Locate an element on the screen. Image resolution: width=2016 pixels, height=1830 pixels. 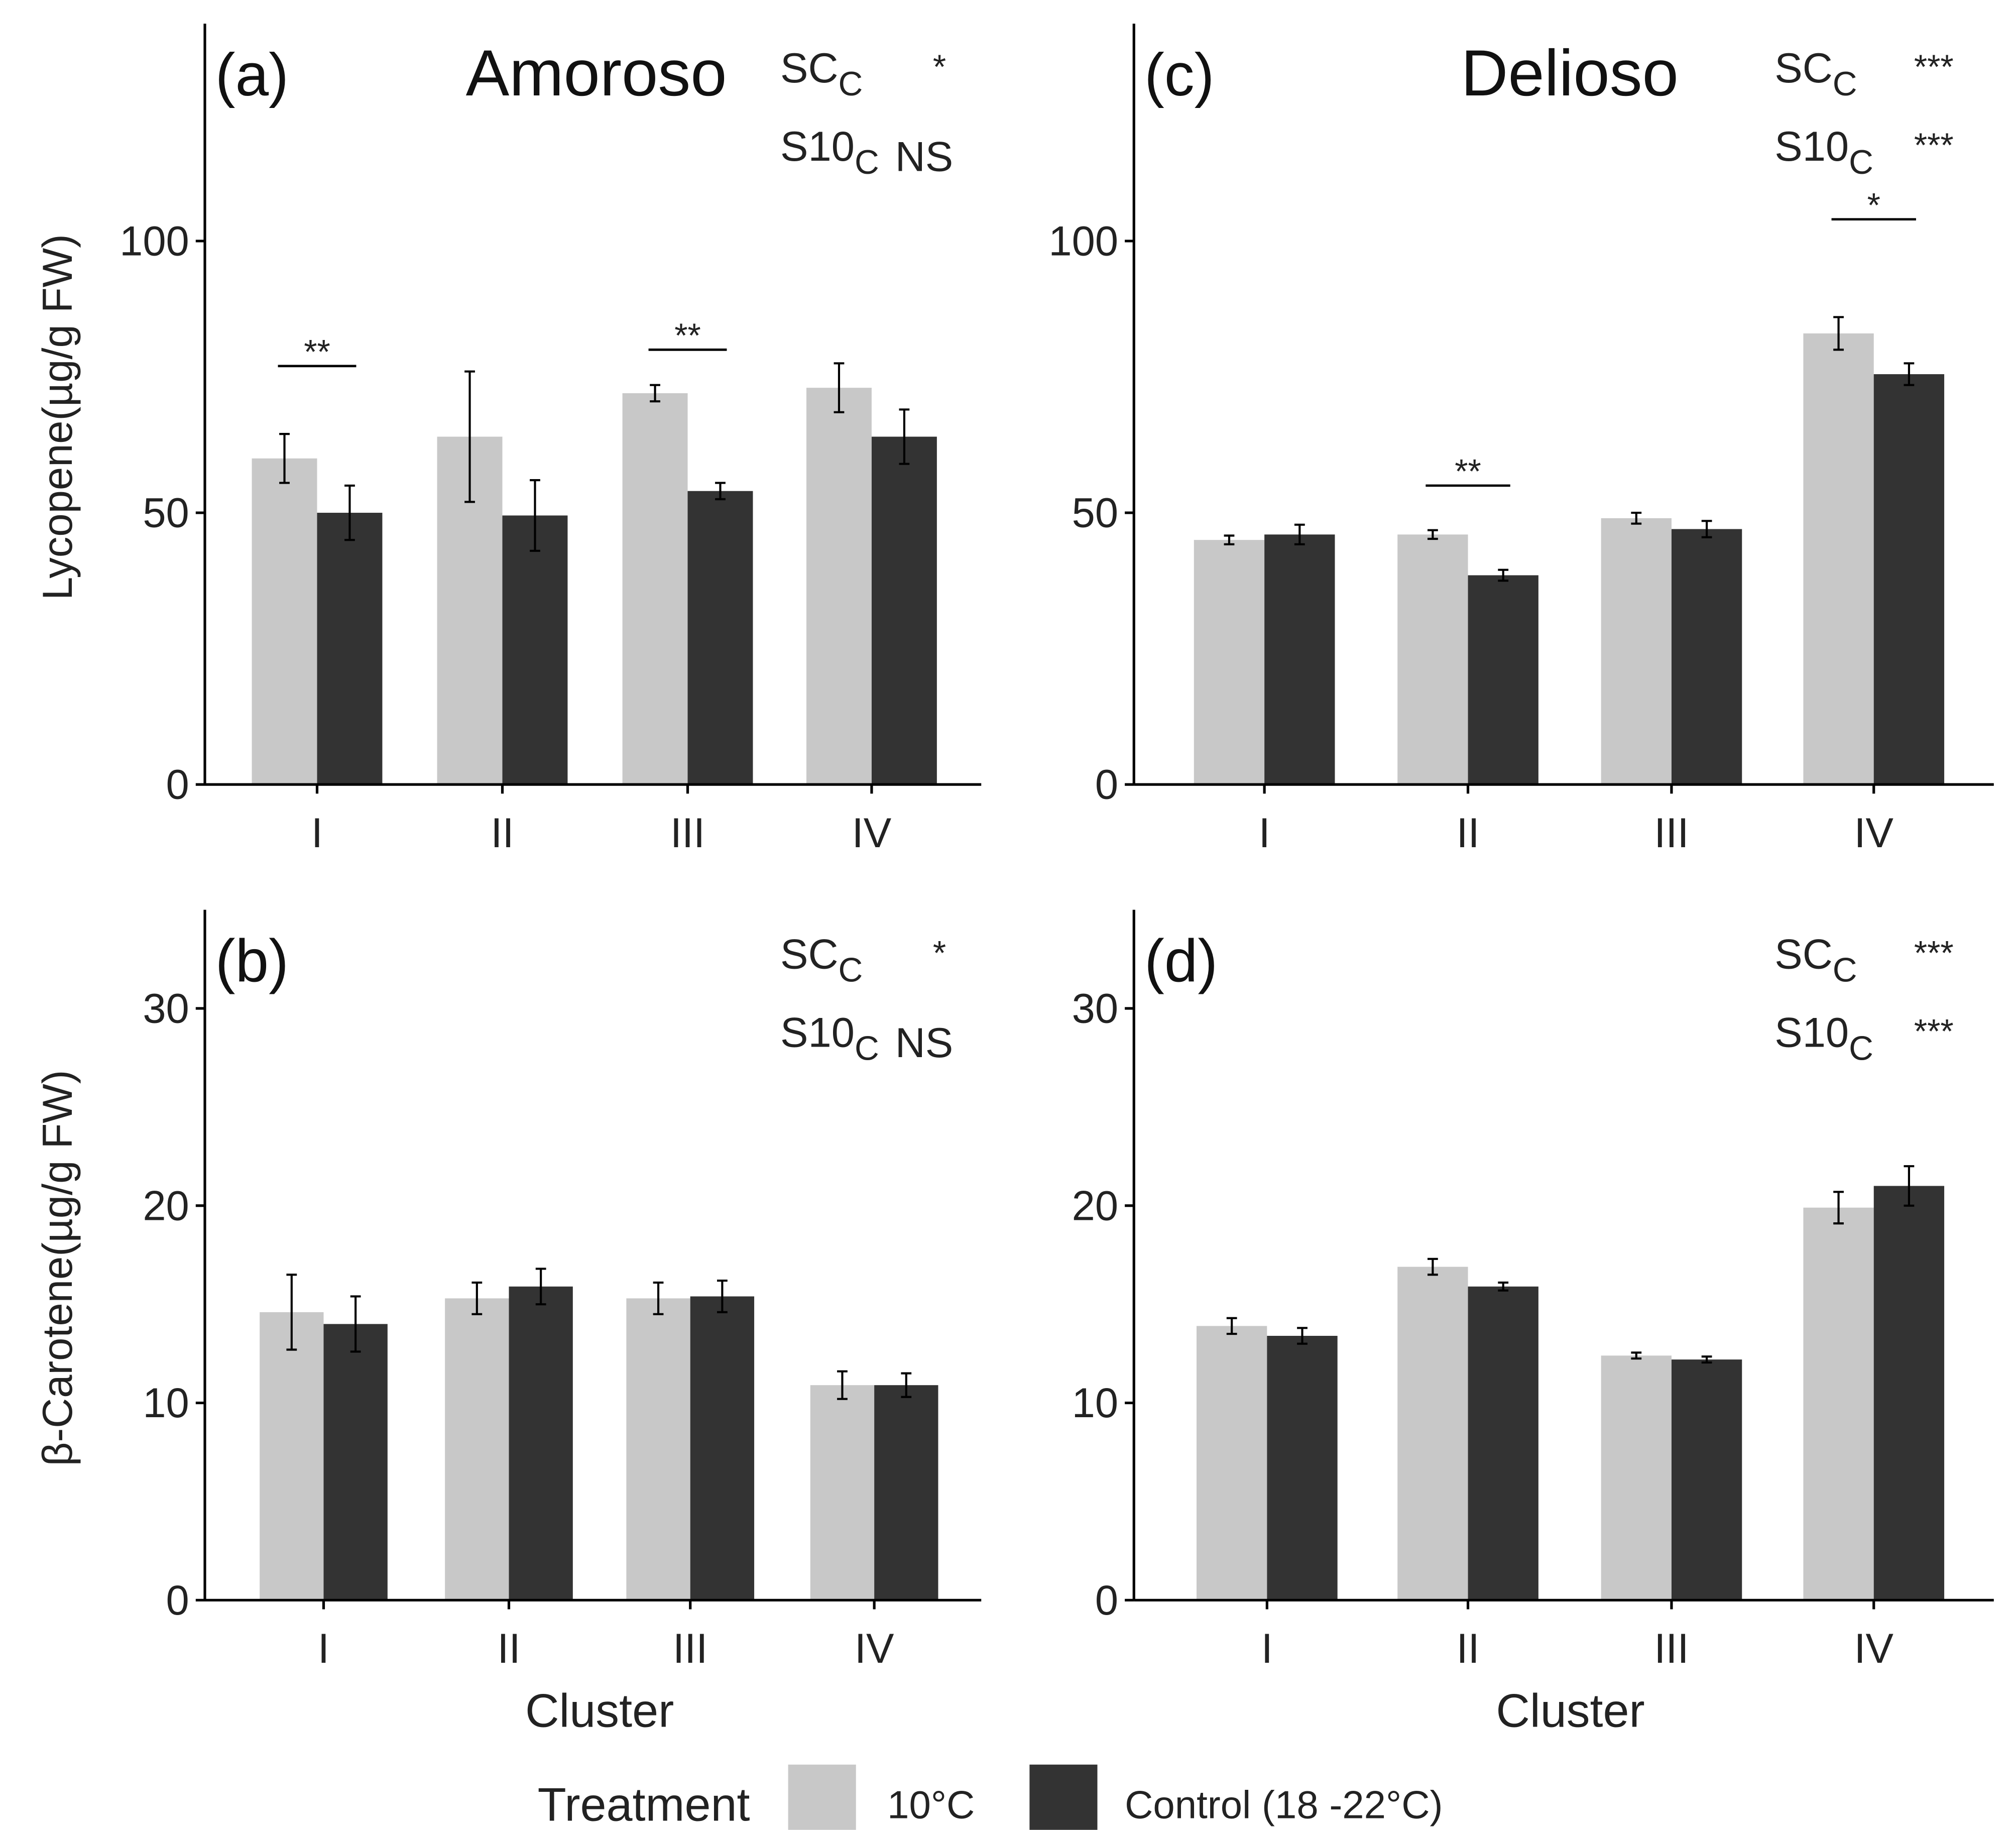
y-axis-label: Lycopene(µg/g FW) is located at coordinates (57, 417).